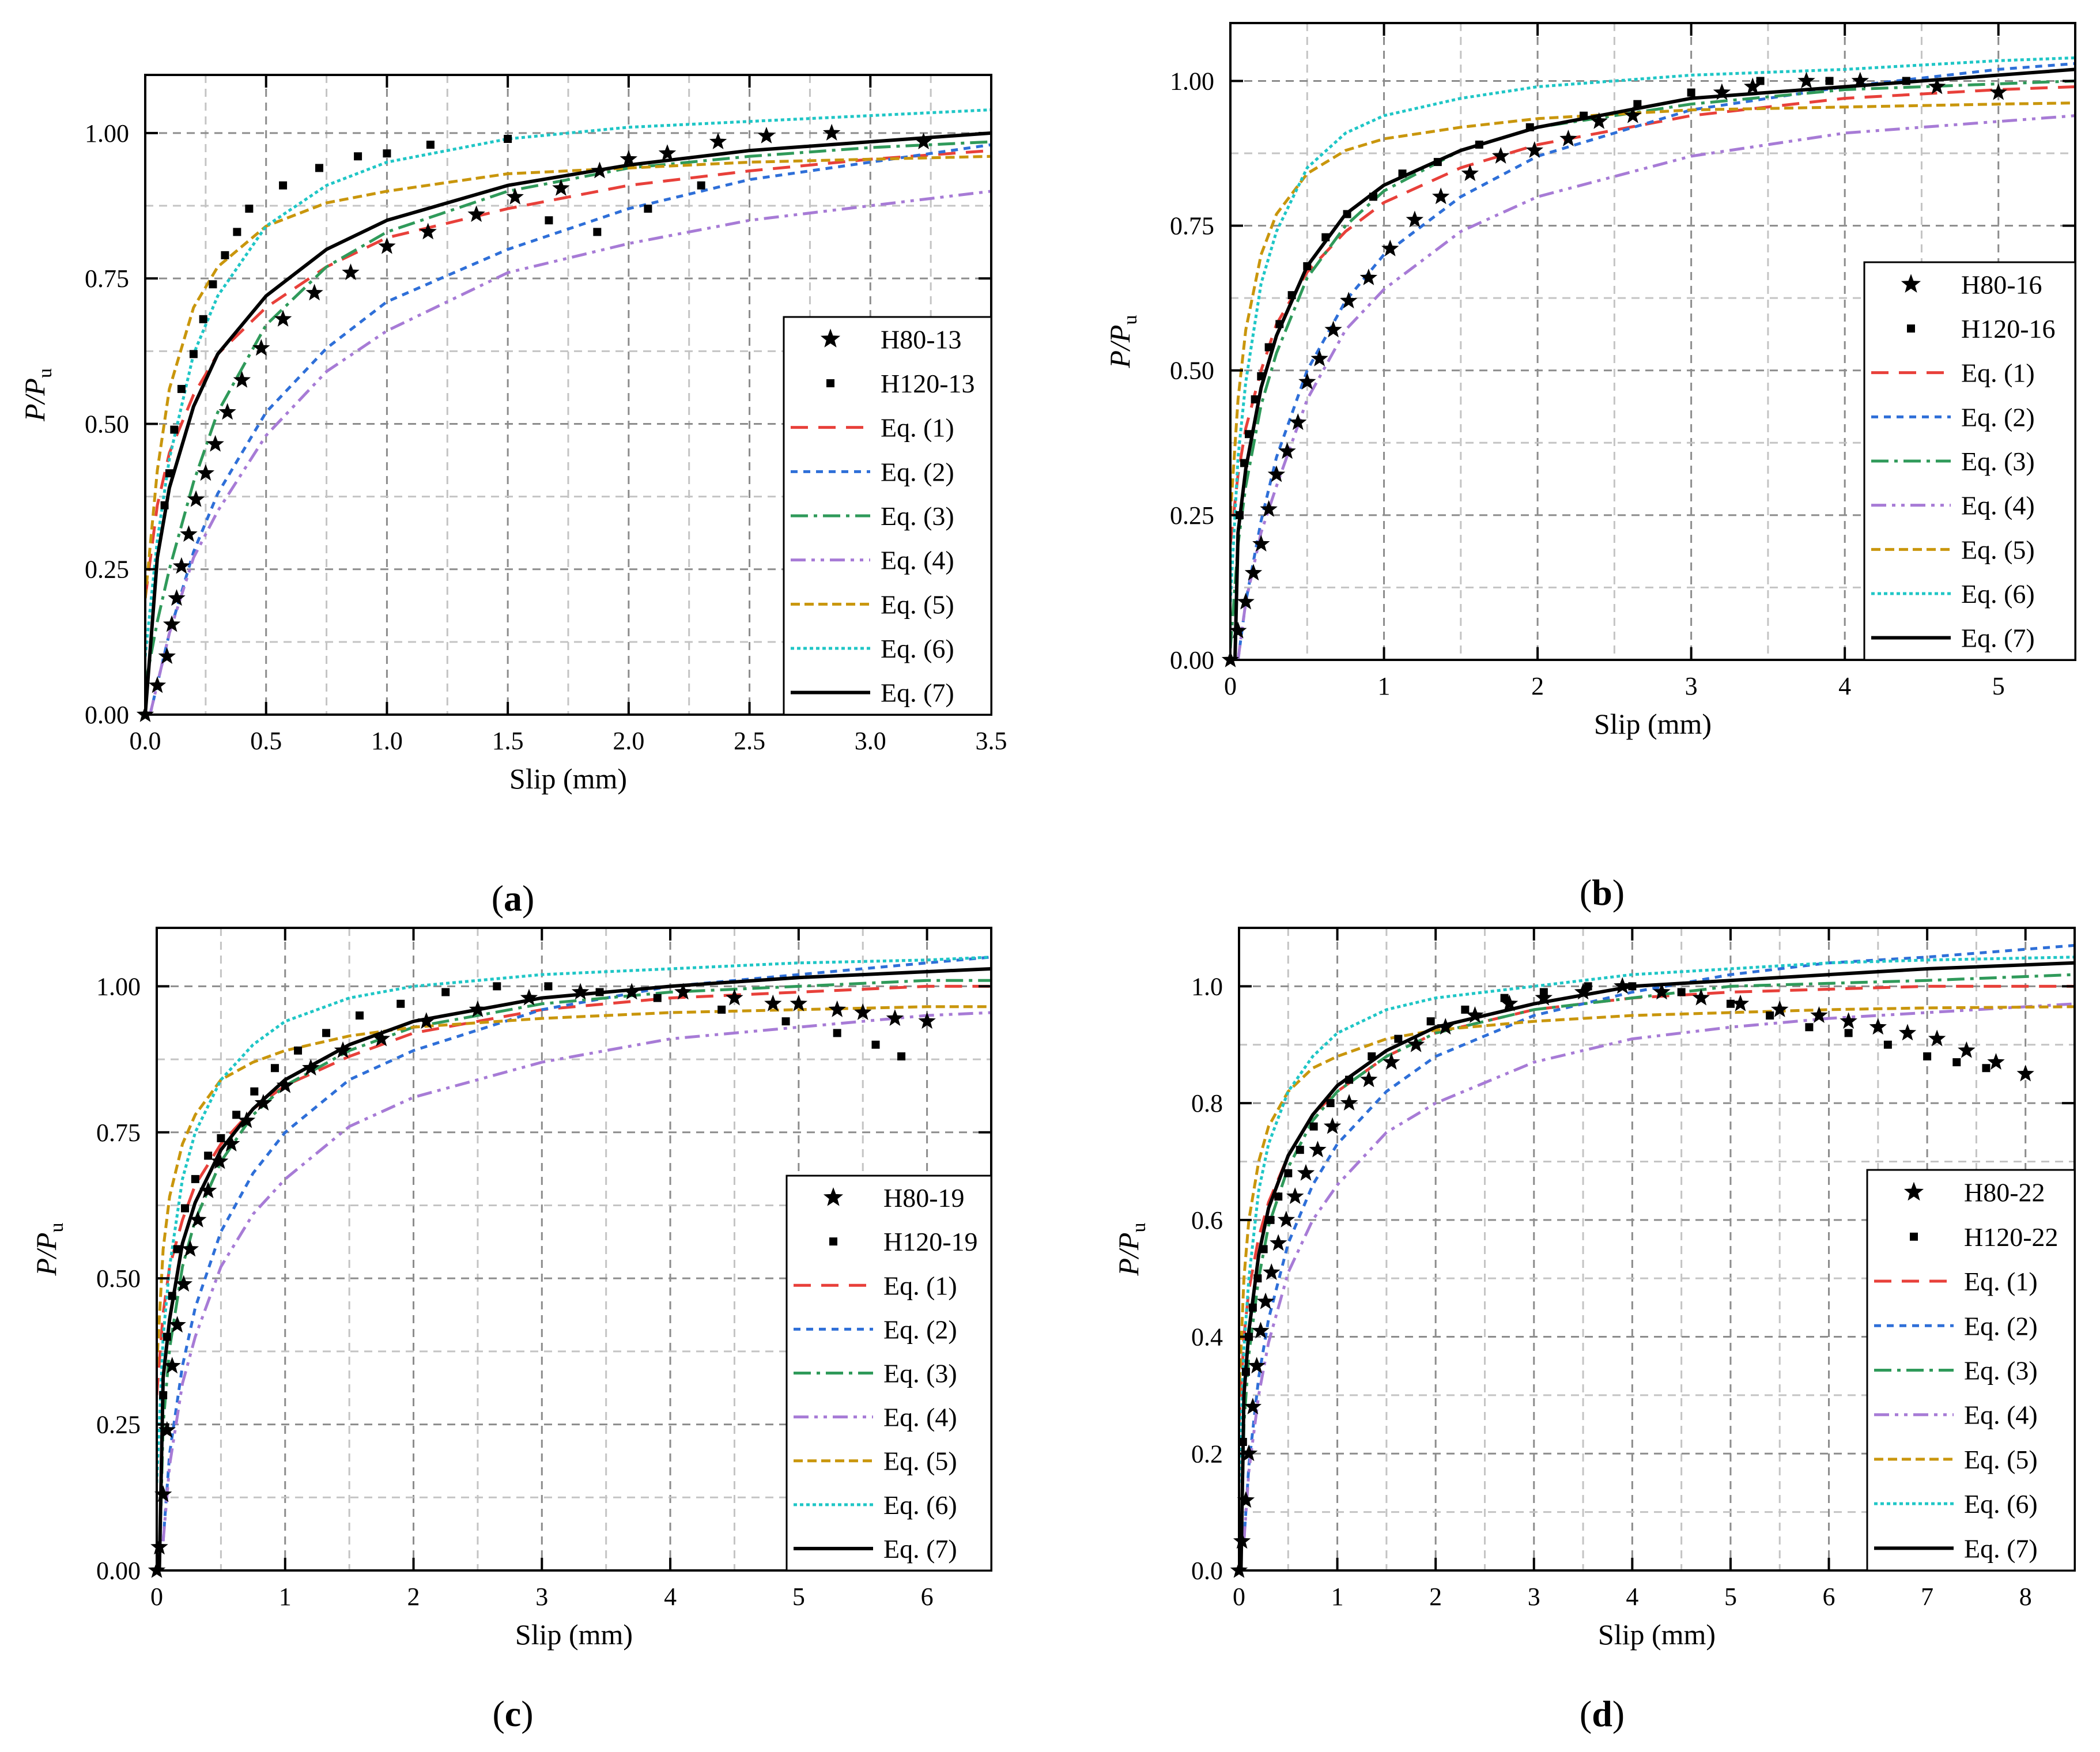 This screenshot has width=2100, height=1752. Describe the element at coordinates (1207, 1220) in the screenshot. I see `y-tick-label: 0.6` at that location.